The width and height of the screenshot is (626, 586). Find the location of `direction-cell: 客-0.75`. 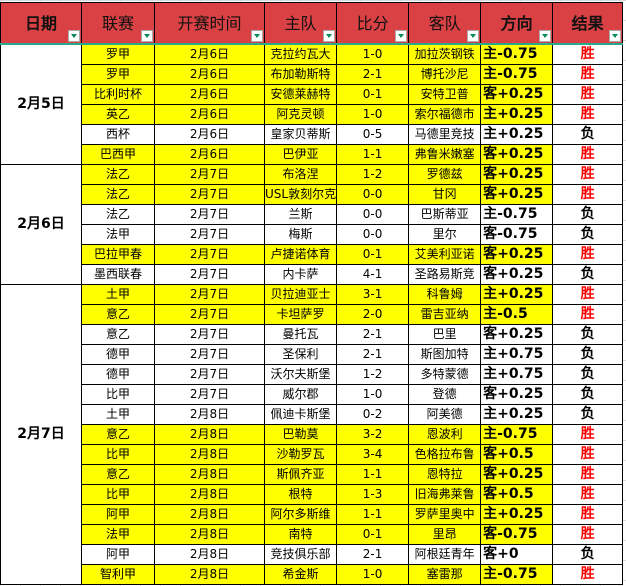

direction-cell: 客-0.75 is located at coordinates (517, 534).